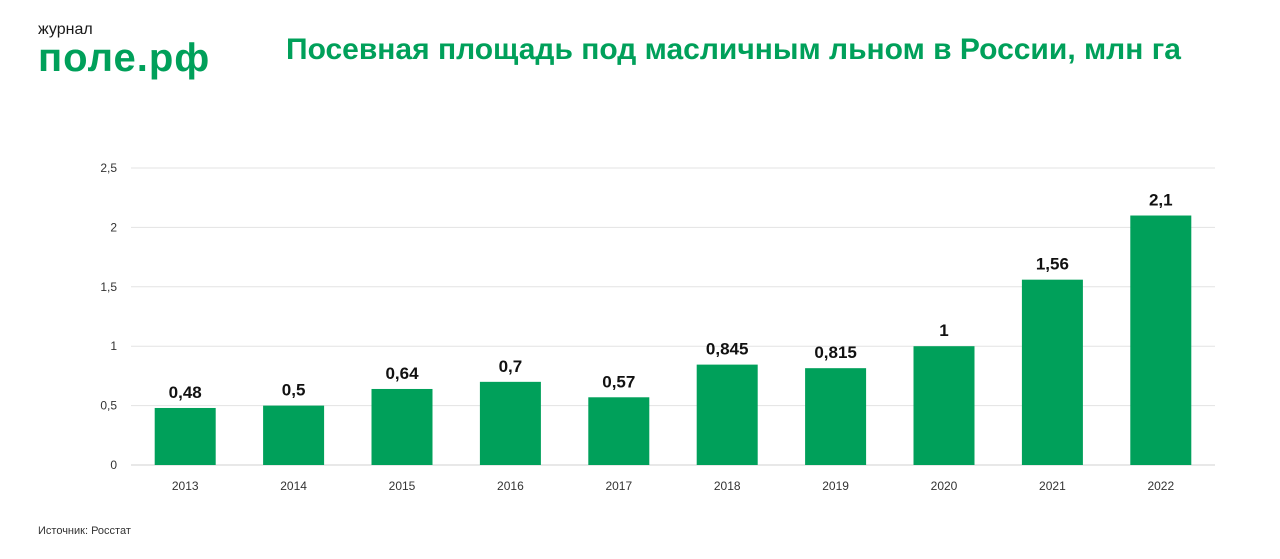  I want to click on x-tick-label: 2013, so click(185, 486).